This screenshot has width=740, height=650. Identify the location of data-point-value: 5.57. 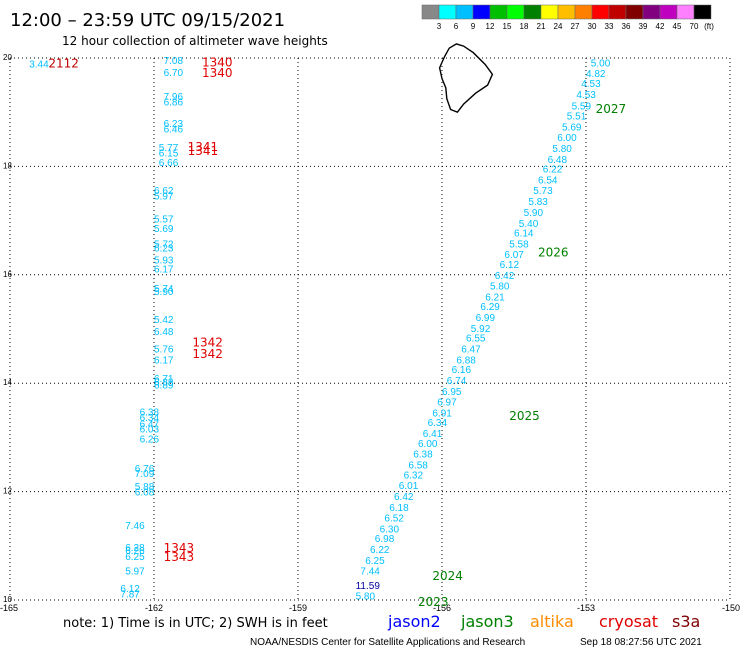
(164, 219).